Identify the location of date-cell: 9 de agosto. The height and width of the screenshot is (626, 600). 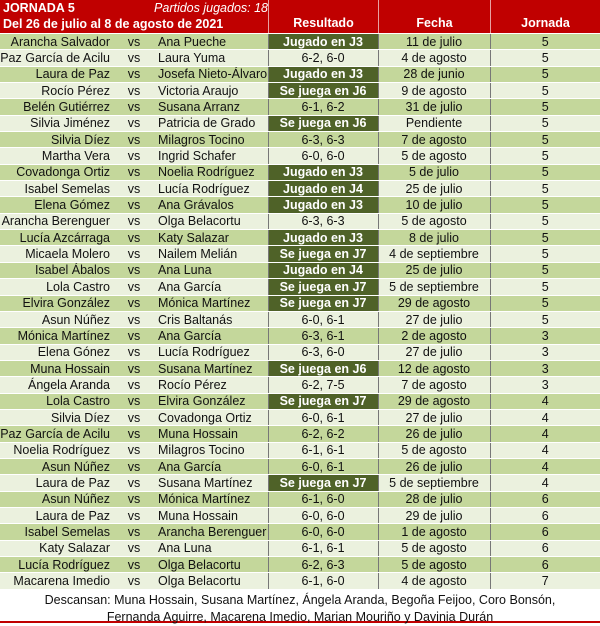
(433, 91).